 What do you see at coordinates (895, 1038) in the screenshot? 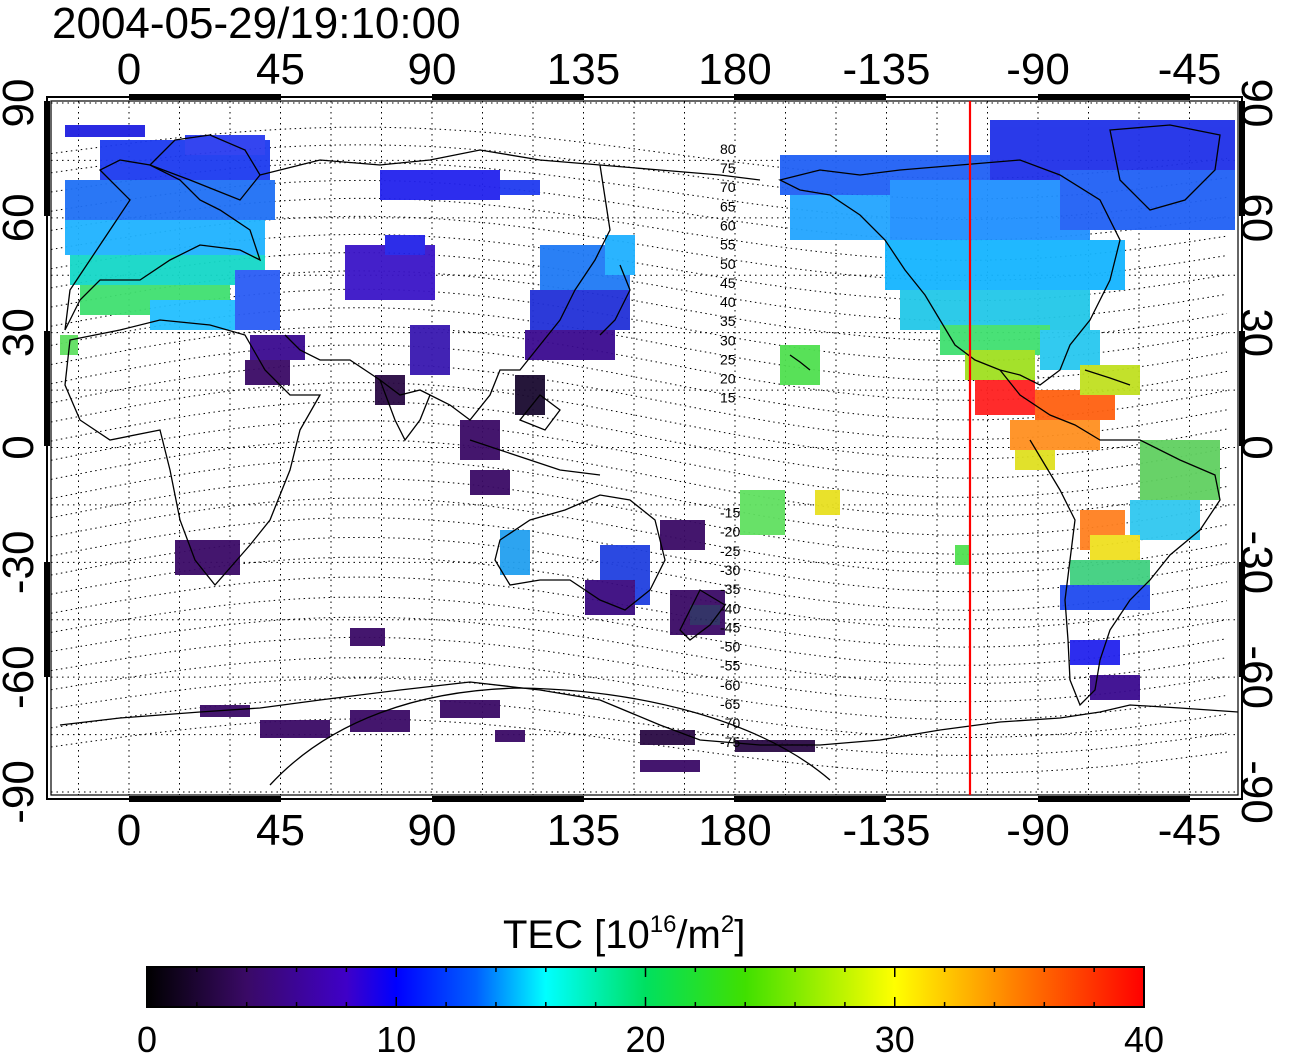
I see `colorbar-tick-label: 30` at bounding box center [895, 1038].